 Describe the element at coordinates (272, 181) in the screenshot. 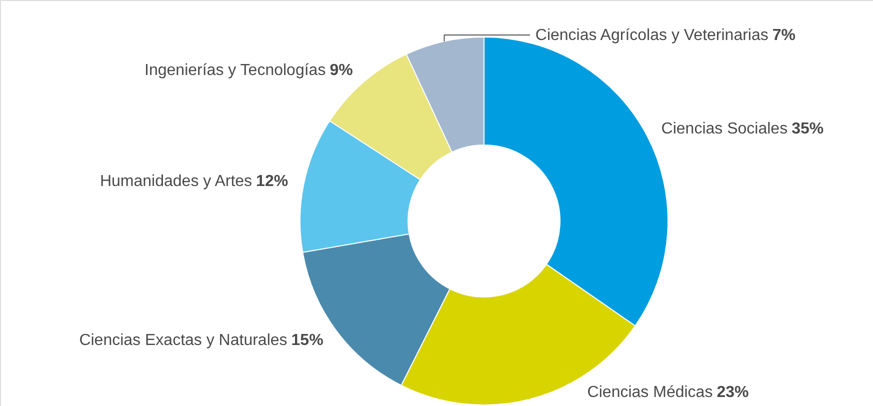

I see `data-label: 12%` at that location.